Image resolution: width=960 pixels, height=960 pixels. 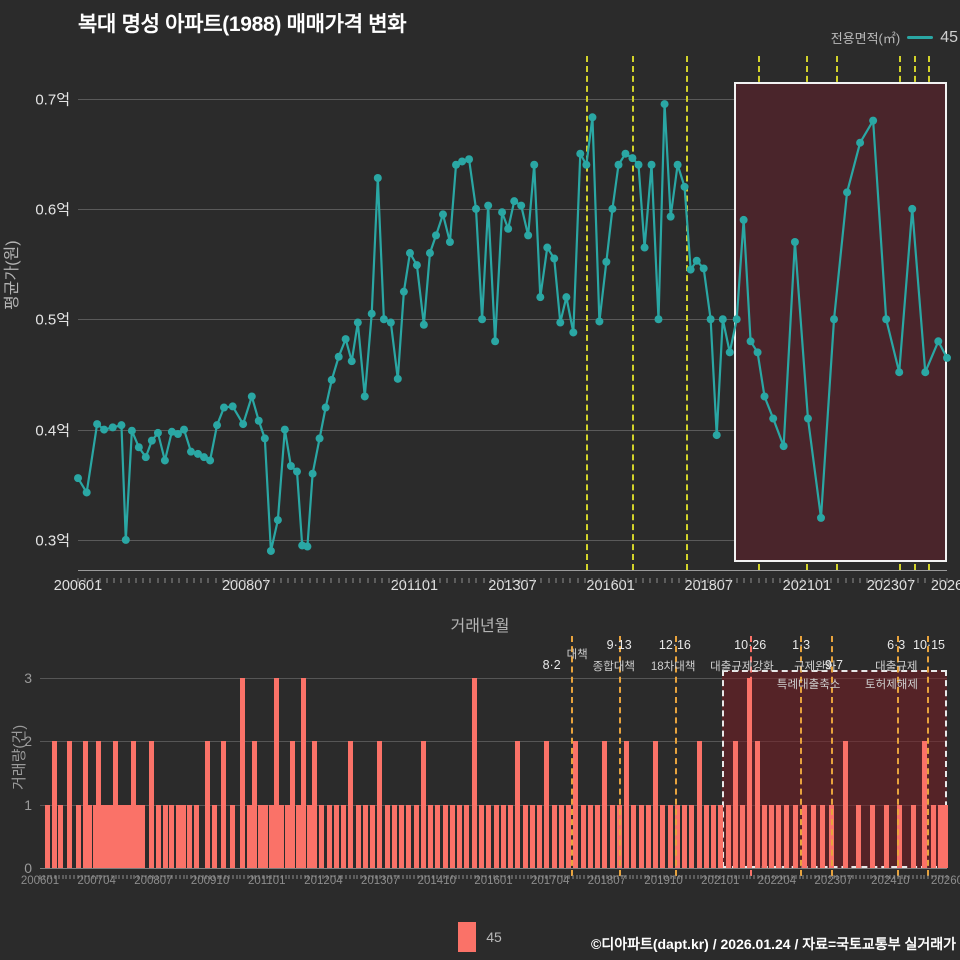 I want to click on y-tick-label: 0.7억, so click(x=52, y=100).